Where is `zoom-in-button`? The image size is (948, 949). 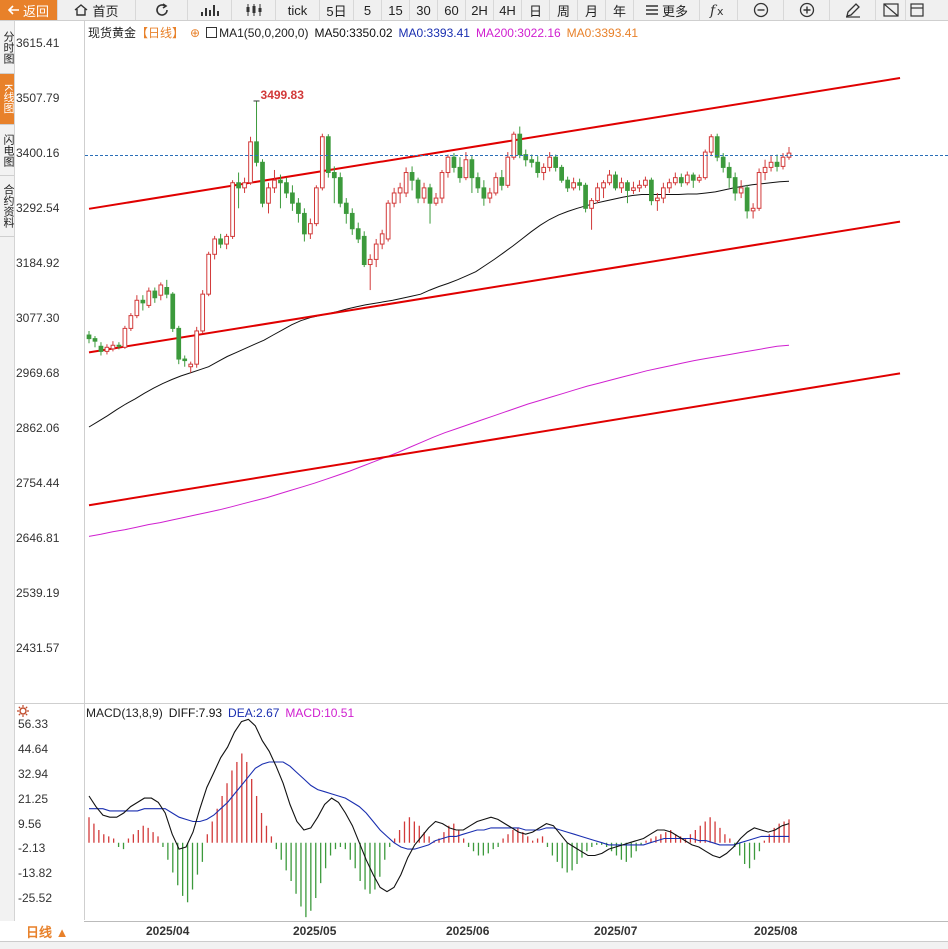
zoom-in-button is located at coordinates (807, 10).